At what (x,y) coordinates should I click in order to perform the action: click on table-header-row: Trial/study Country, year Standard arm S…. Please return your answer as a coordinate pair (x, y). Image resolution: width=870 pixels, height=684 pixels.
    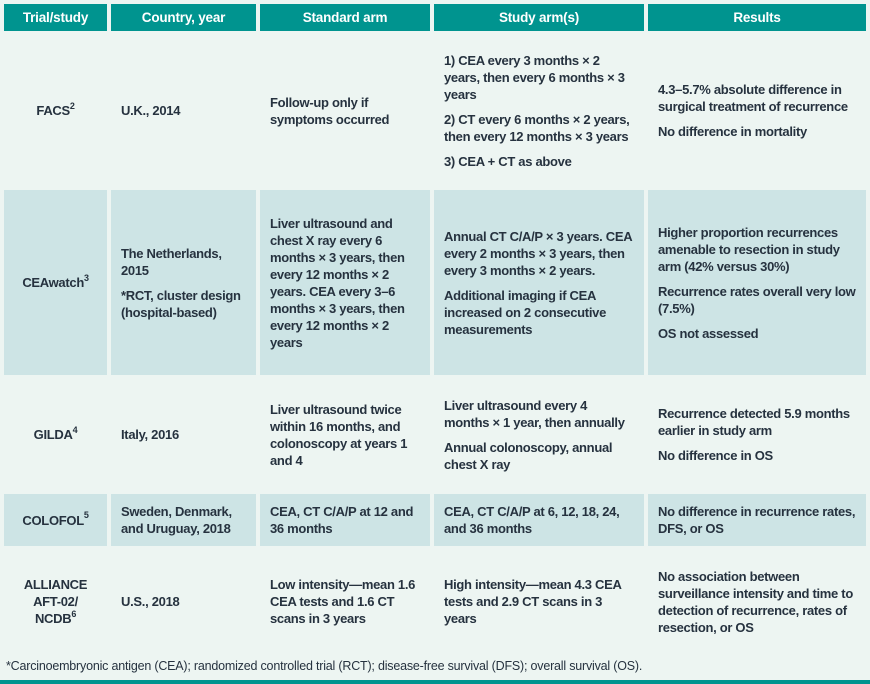
    Looking at the image, I should click on (435, 17).